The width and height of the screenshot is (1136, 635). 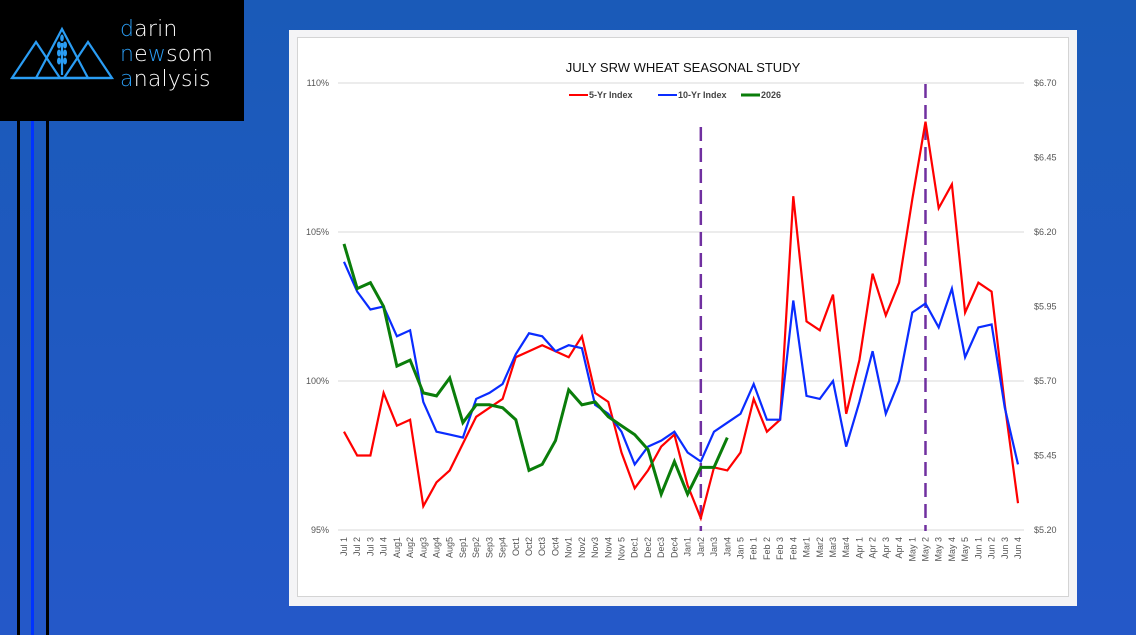 I want to click on x-tick-label: May 1, so click(x=912, y=549).